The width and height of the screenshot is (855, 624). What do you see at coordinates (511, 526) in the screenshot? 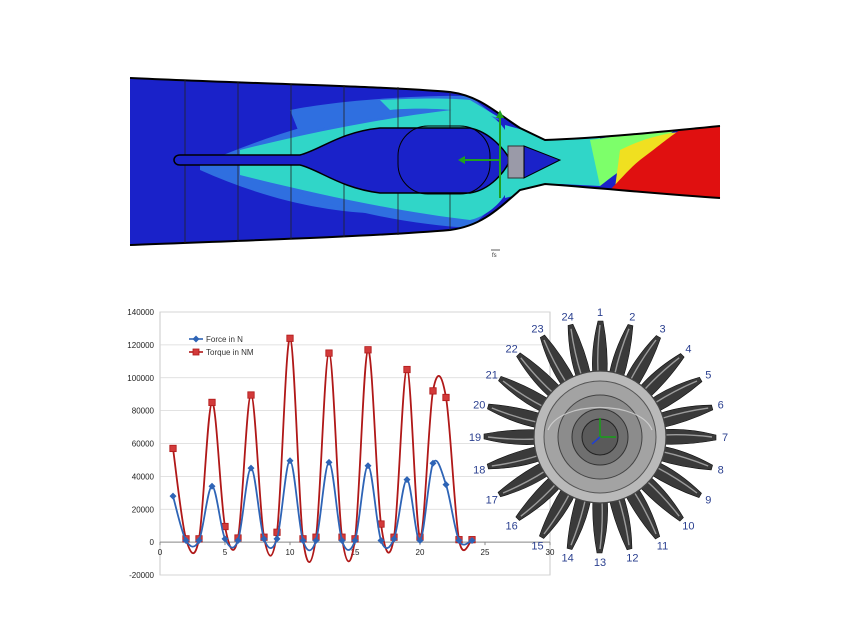
I see `blade-number-label: 16` at bounding box center [511, 526].